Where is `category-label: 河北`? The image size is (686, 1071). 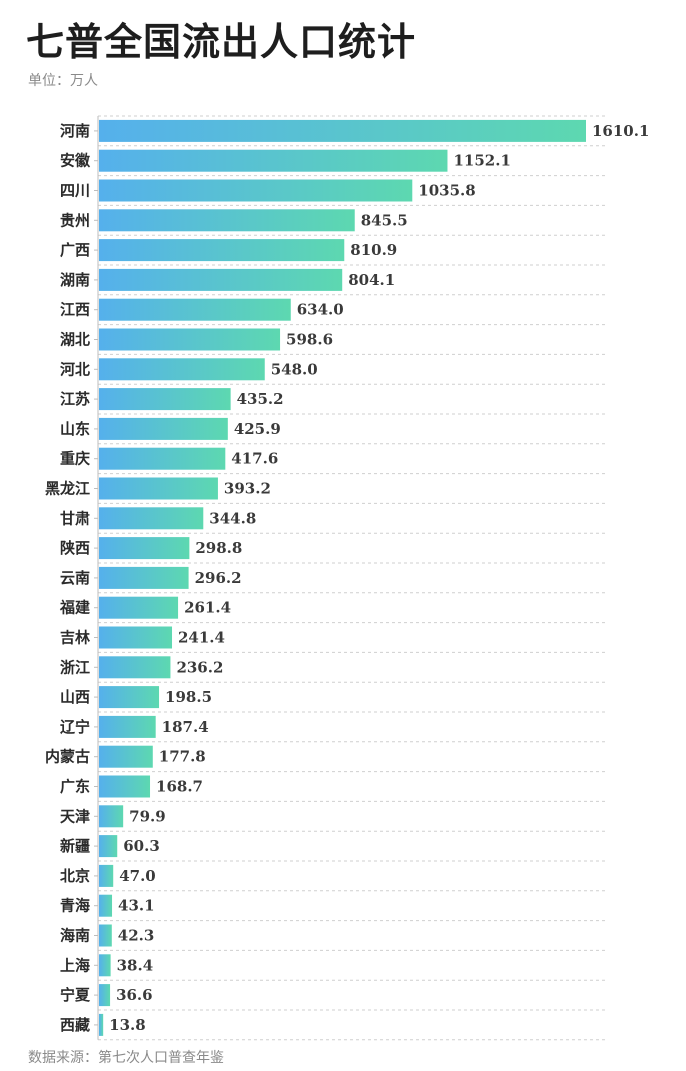
category-label: 河北 is located at coordinates (75, 369).